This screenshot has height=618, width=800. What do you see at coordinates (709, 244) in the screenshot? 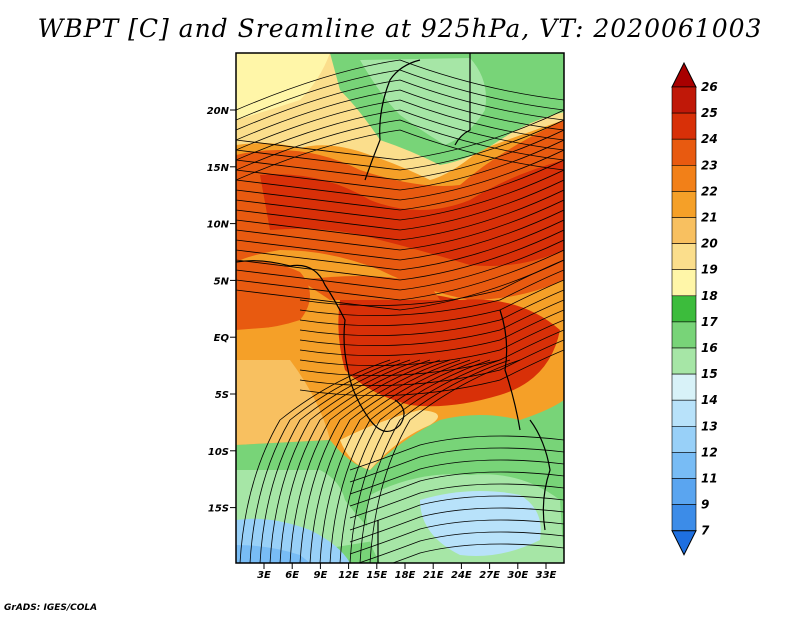
I see `colorbar-label: 20` at bounding box center [709, 244].